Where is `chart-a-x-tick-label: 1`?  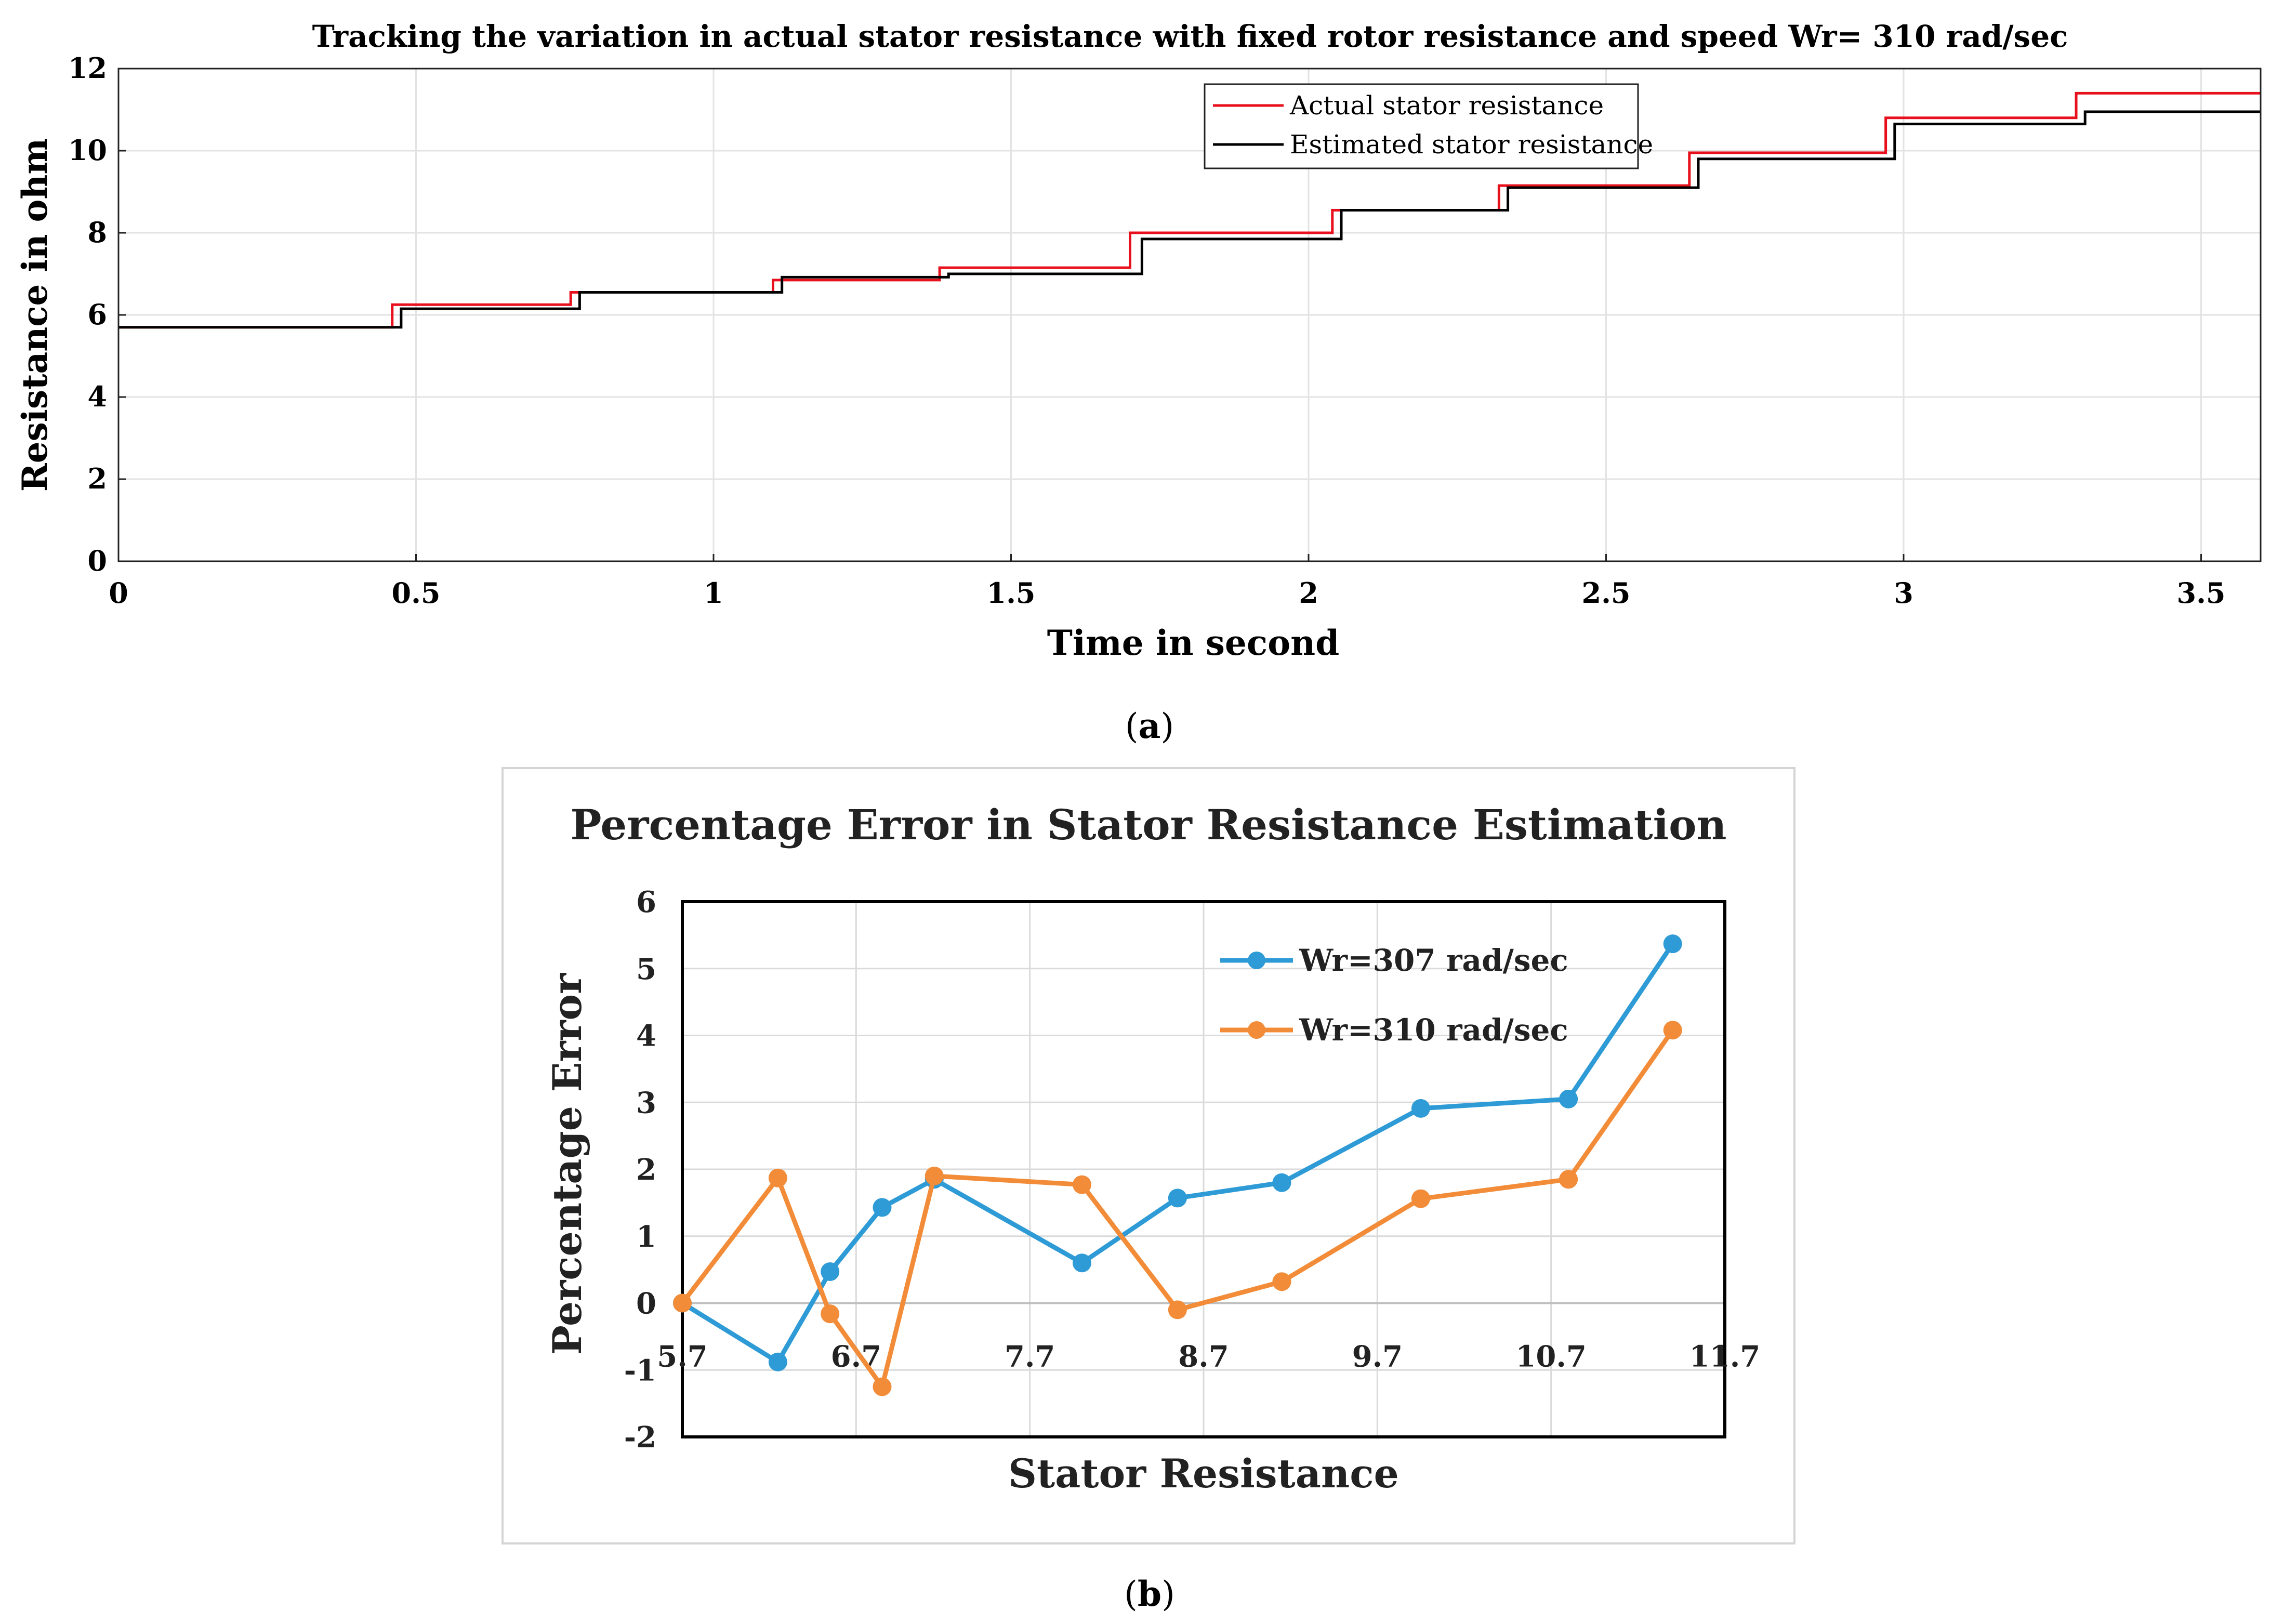
chart-a-x-tick-label: 1 is located at coordinates (713, 593).